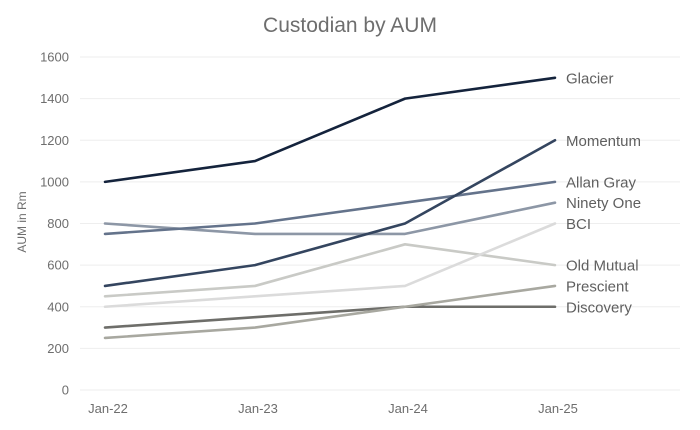 The width and height of the screenshot is (700, 430). I want to click on series-label: Ninety One, so click(603, 203).